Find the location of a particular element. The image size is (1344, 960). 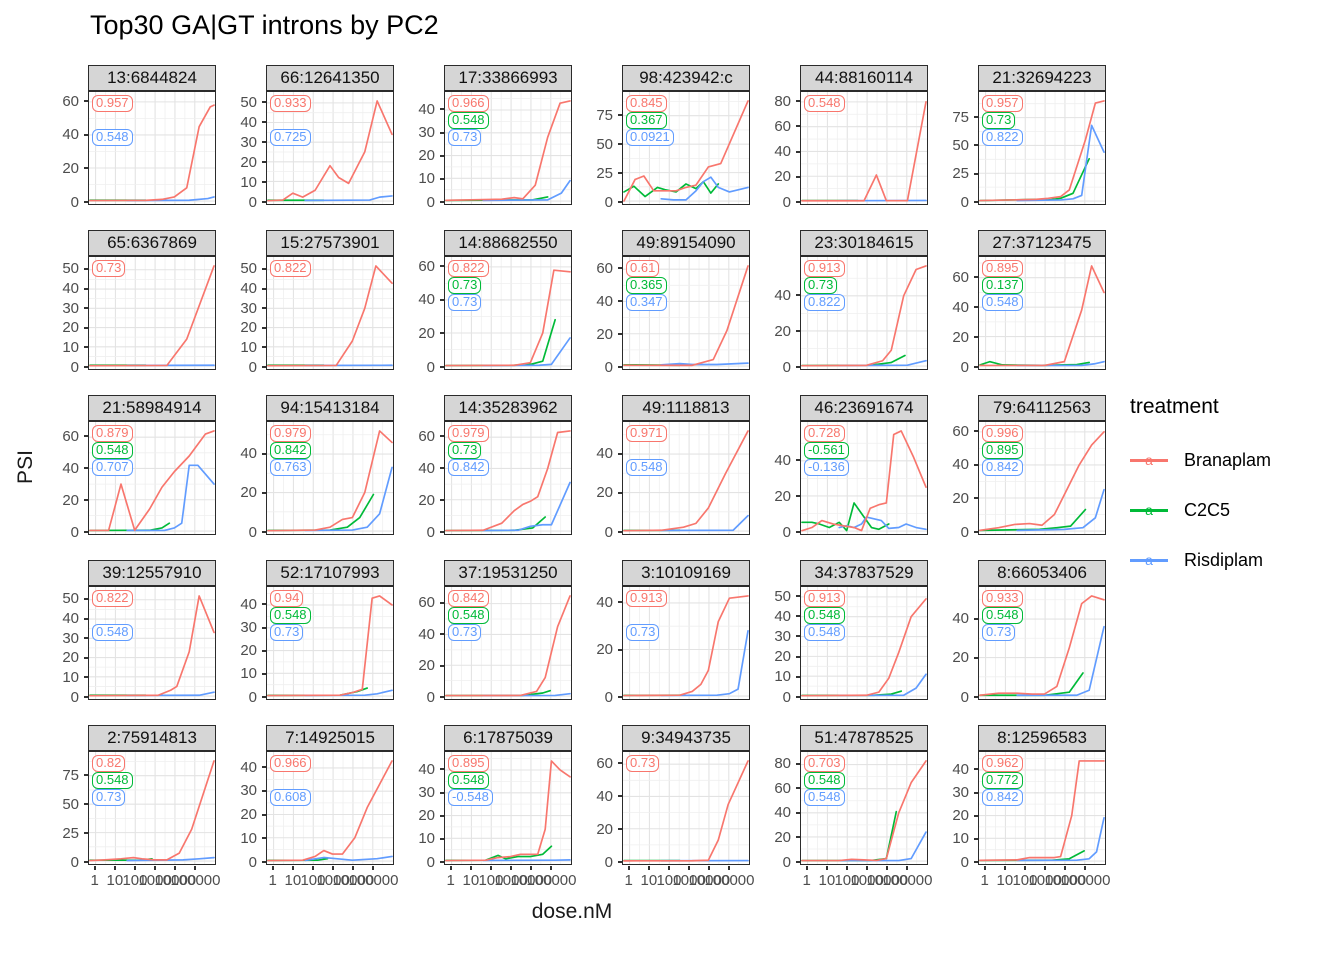

corr-label-branaplam: 0.979 is located at coordinates (468, 433).